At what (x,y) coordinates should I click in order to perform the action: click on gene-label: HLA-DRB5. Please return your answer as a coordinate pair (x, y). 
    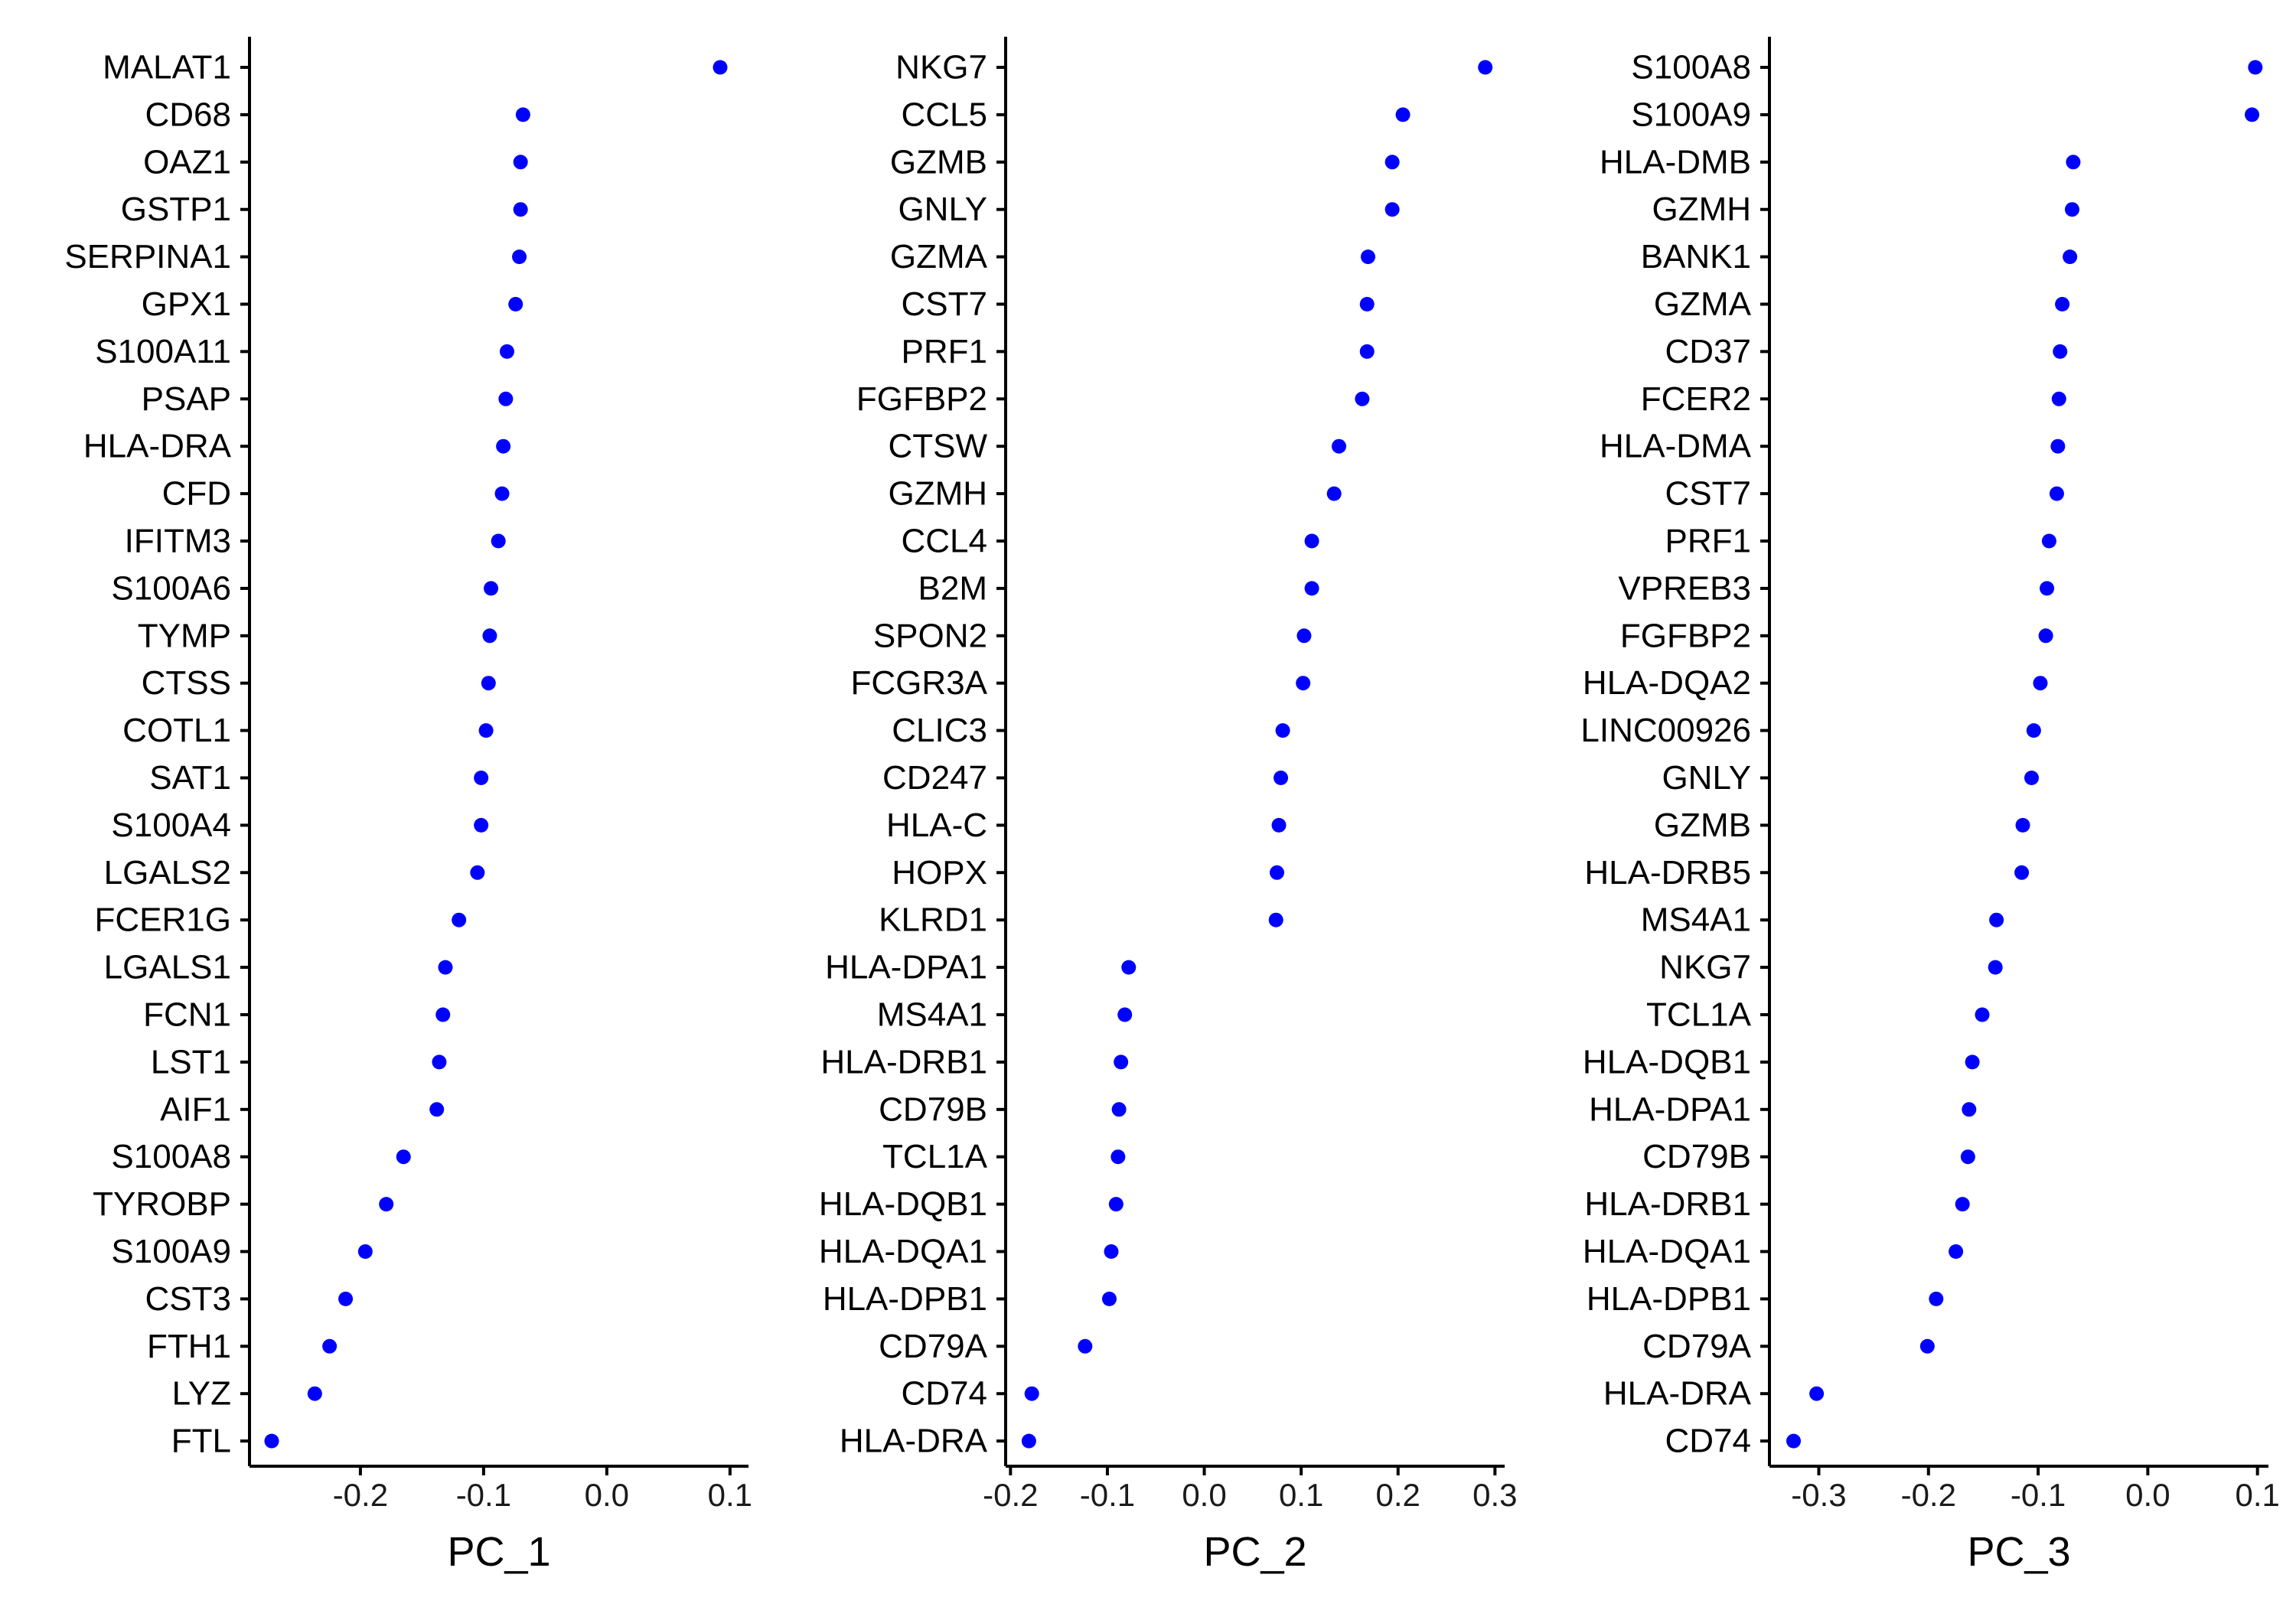
    Looking at the image, I should click on (1667, 873).